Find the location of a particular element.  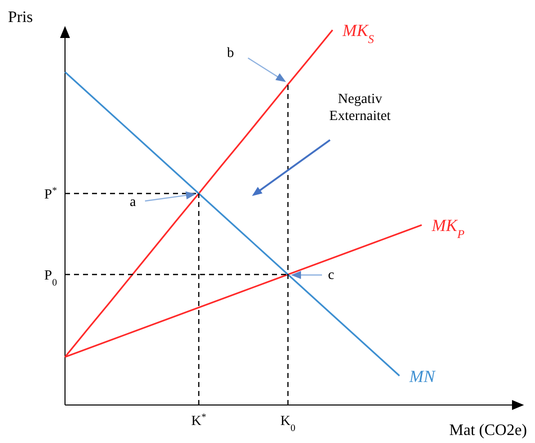

x-axis-title: Mat (CO2e) is located at coordinates (488, 430).